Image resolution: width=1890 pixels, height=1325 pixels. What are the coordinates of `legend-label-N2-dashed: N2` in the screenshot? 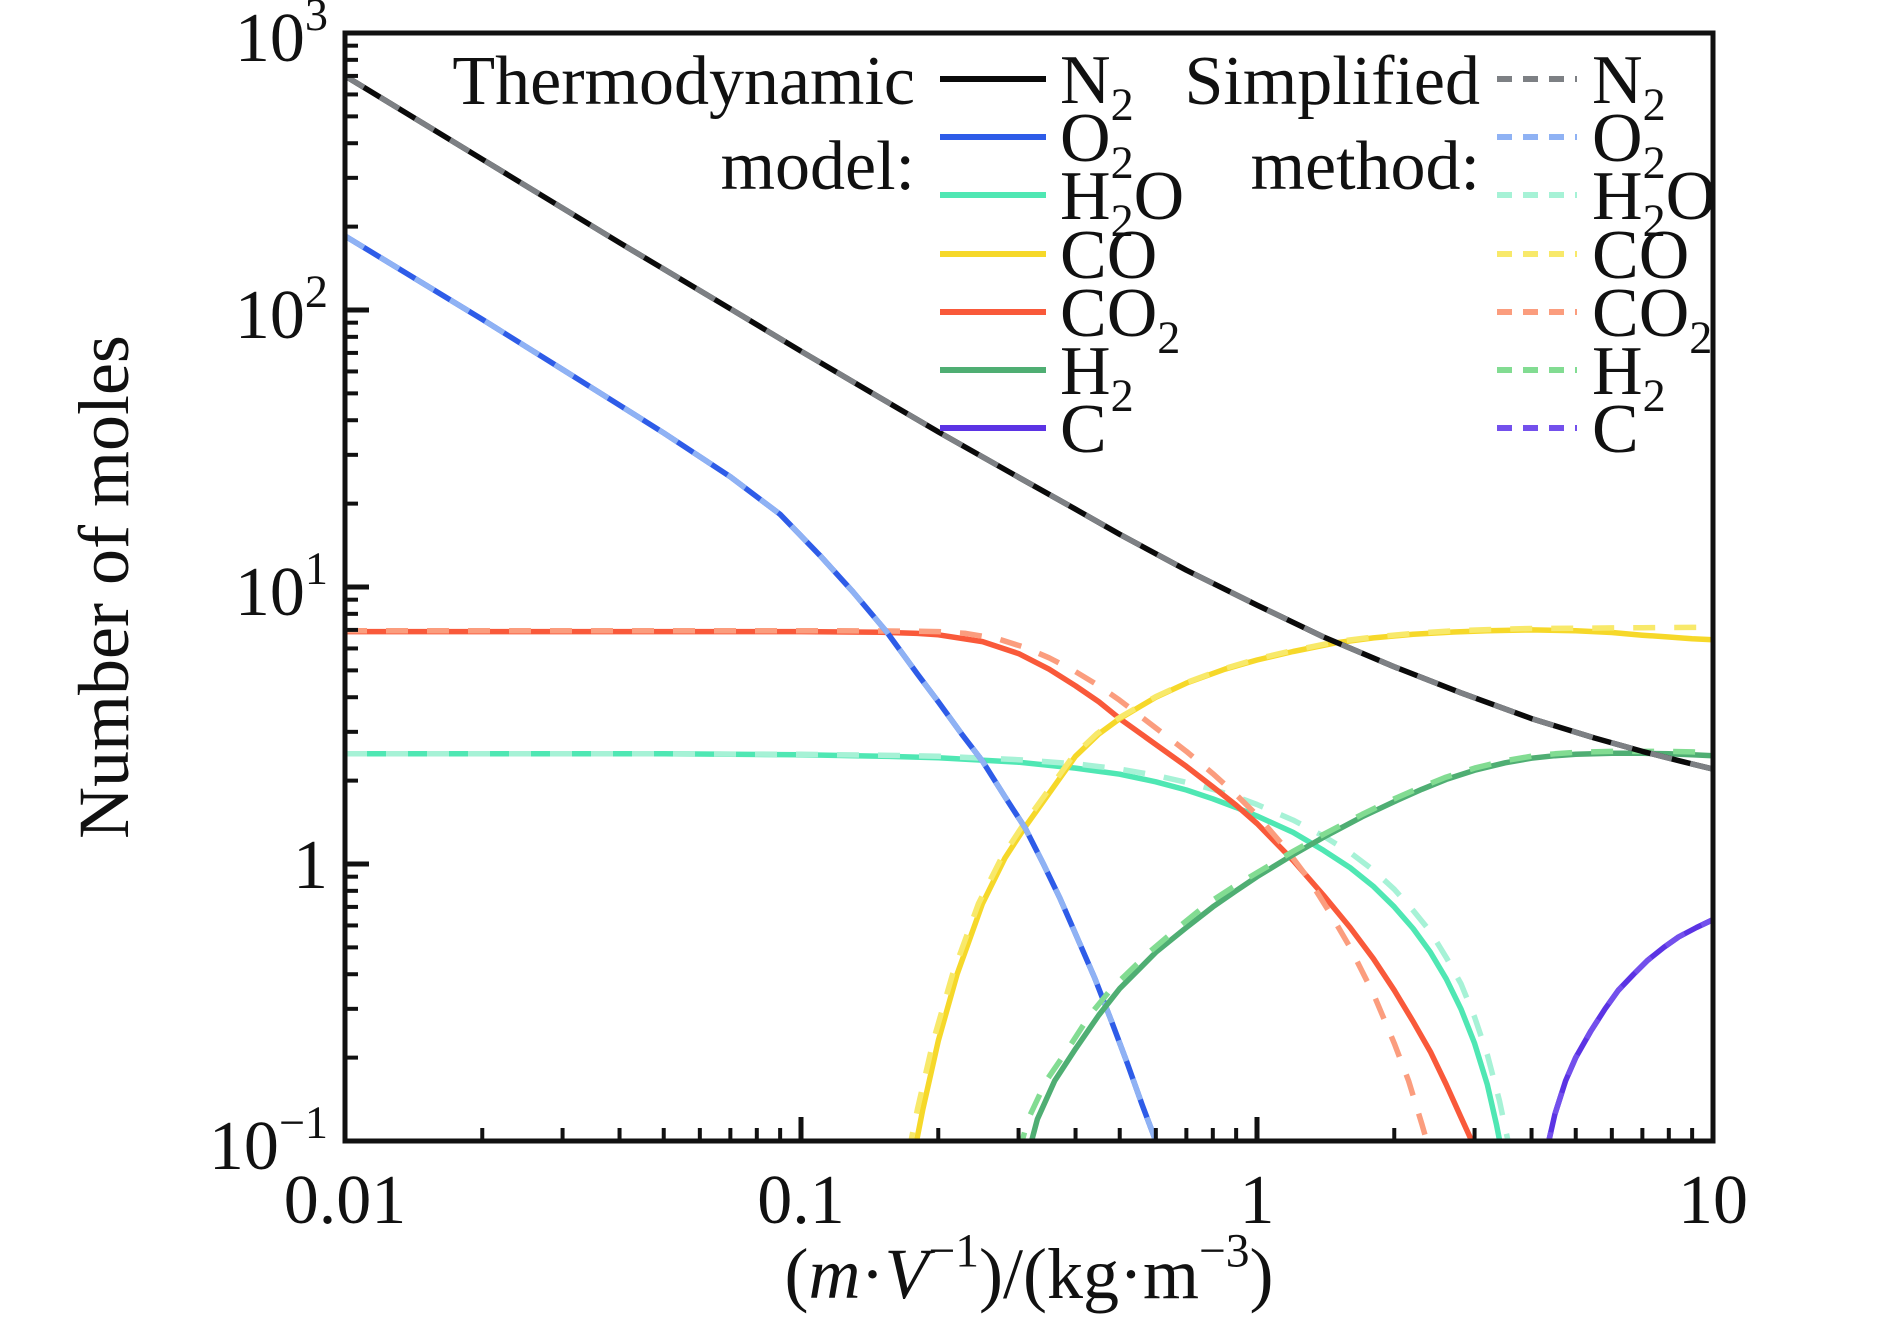 It's located at (1629, 86).